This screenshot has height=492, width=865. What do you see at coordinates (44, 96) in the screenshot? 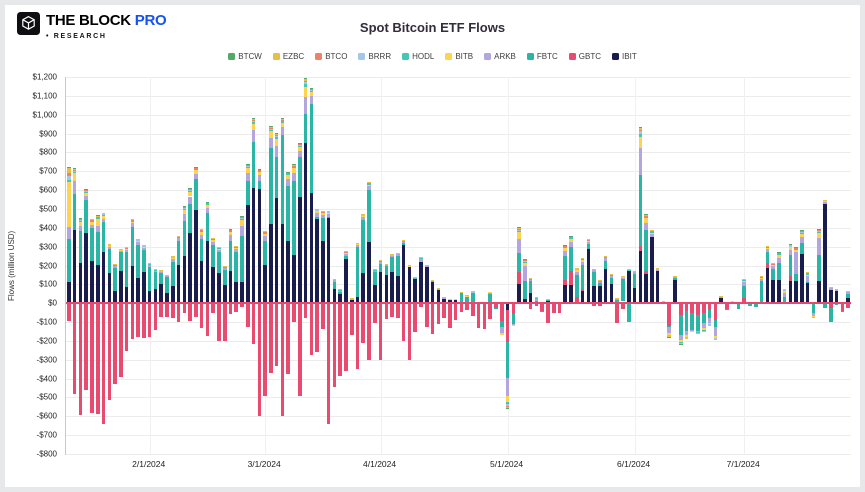
I see `y-tick-label: $1,100` at bounding box center [44, 96].